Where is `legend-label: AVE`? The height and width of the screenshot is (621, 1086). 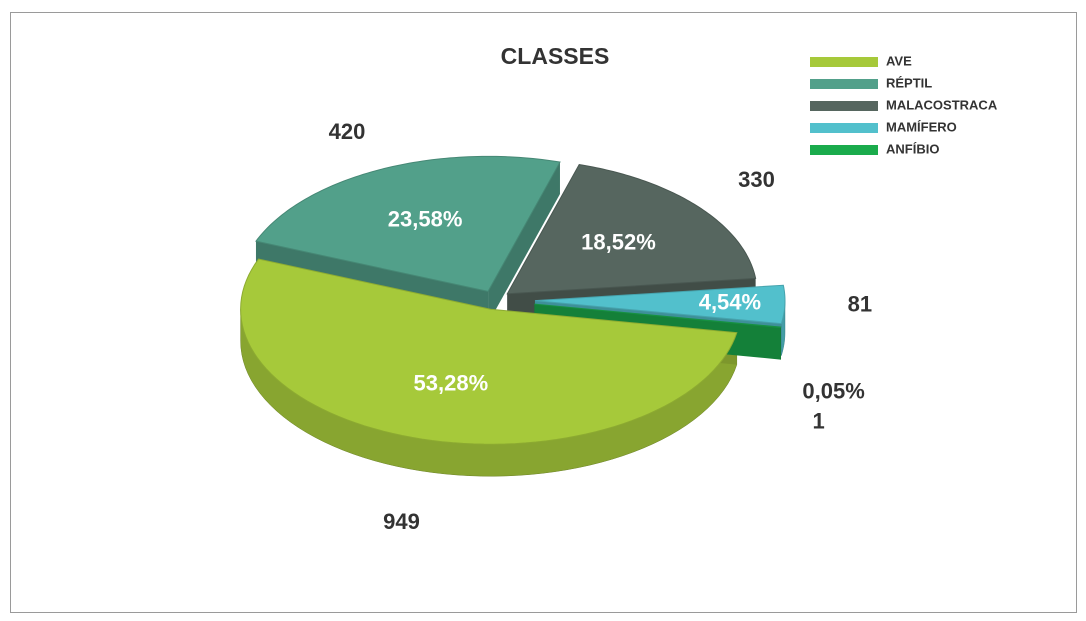 legend-label: AVE is located at coordinates (899, 60).